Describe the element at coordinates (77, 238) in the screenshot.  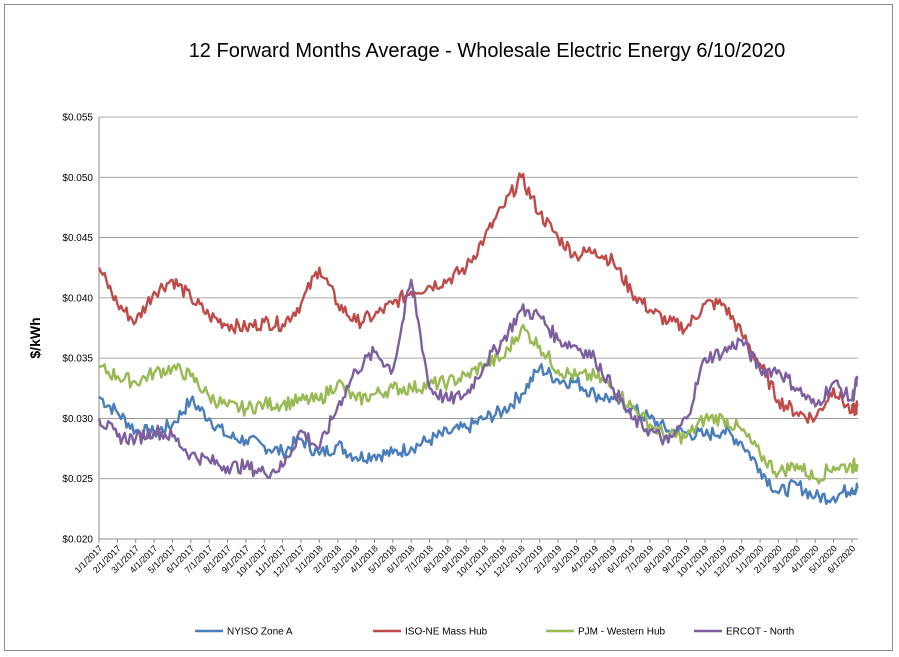
I see `y-tick-label: $0.045` at that location.